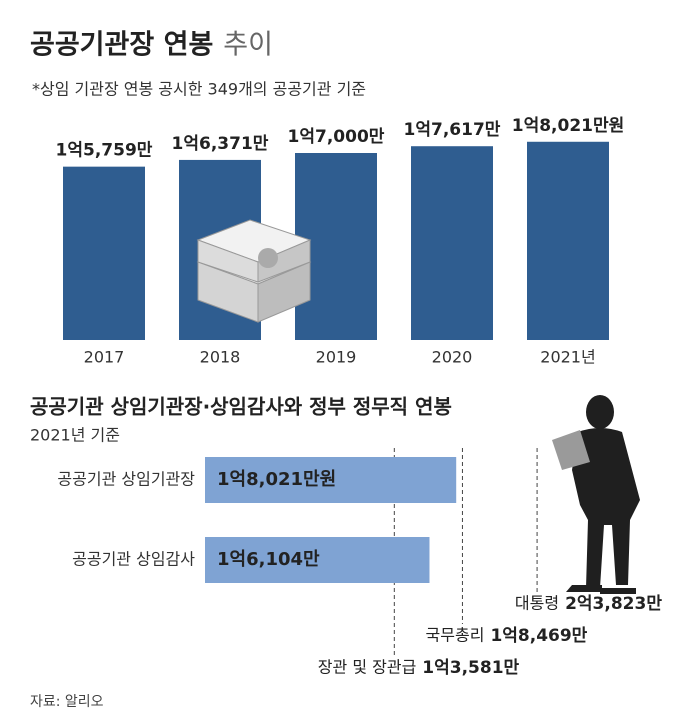 Image resolution: width=679 pixels, height=727 pixels. I want to click on chart-title: 공공기관 상임기관장·상임감사와 정부 정무직 연봉, so click(241, 407).